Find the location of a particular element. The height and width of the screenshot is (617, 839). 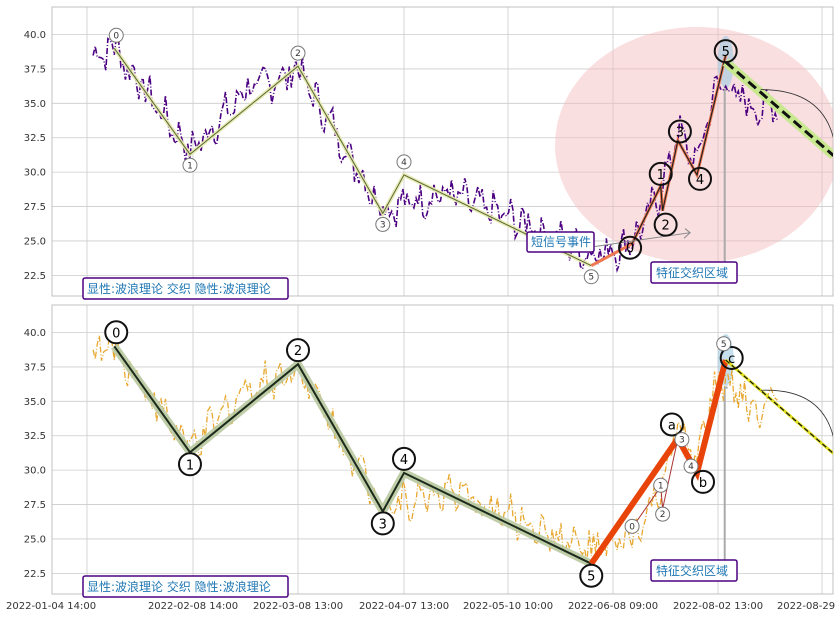

event-arrow is located at coordinates (643, 237).